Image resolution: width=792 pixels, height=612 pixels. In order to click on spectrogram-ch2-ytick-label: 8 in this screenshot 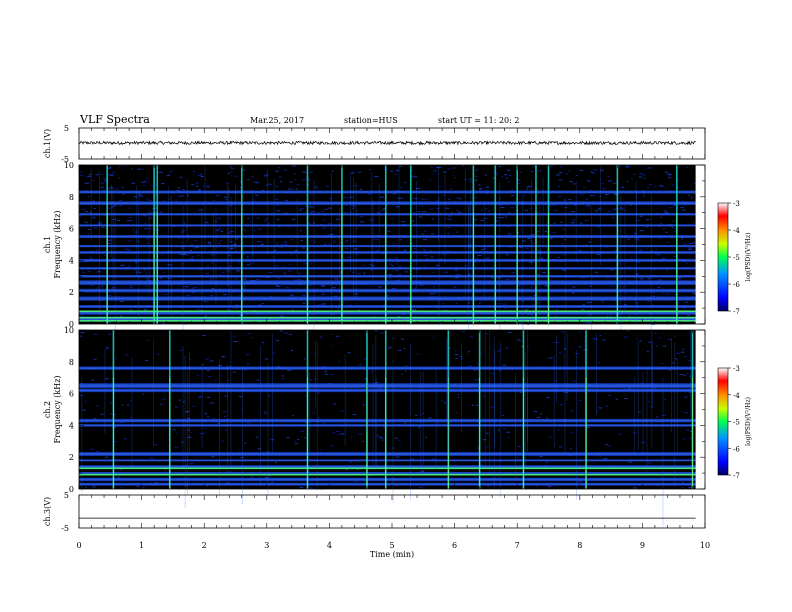, I will do `click(71, 362)`.